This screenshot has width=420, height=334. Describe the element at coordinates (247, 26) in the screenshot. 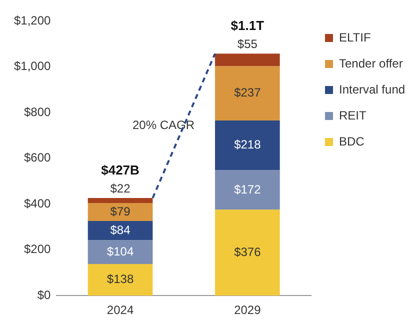

I see `total-label: $1.1T` at that location.